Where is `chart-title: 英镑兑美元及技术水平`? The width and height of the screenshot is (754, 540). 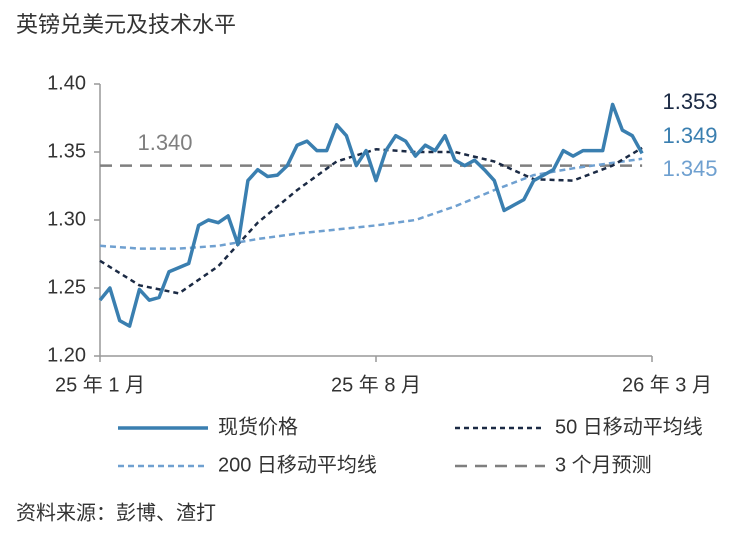 chart-title: 英镑兑美元及技术水平 is located at coordinates (126, 24).